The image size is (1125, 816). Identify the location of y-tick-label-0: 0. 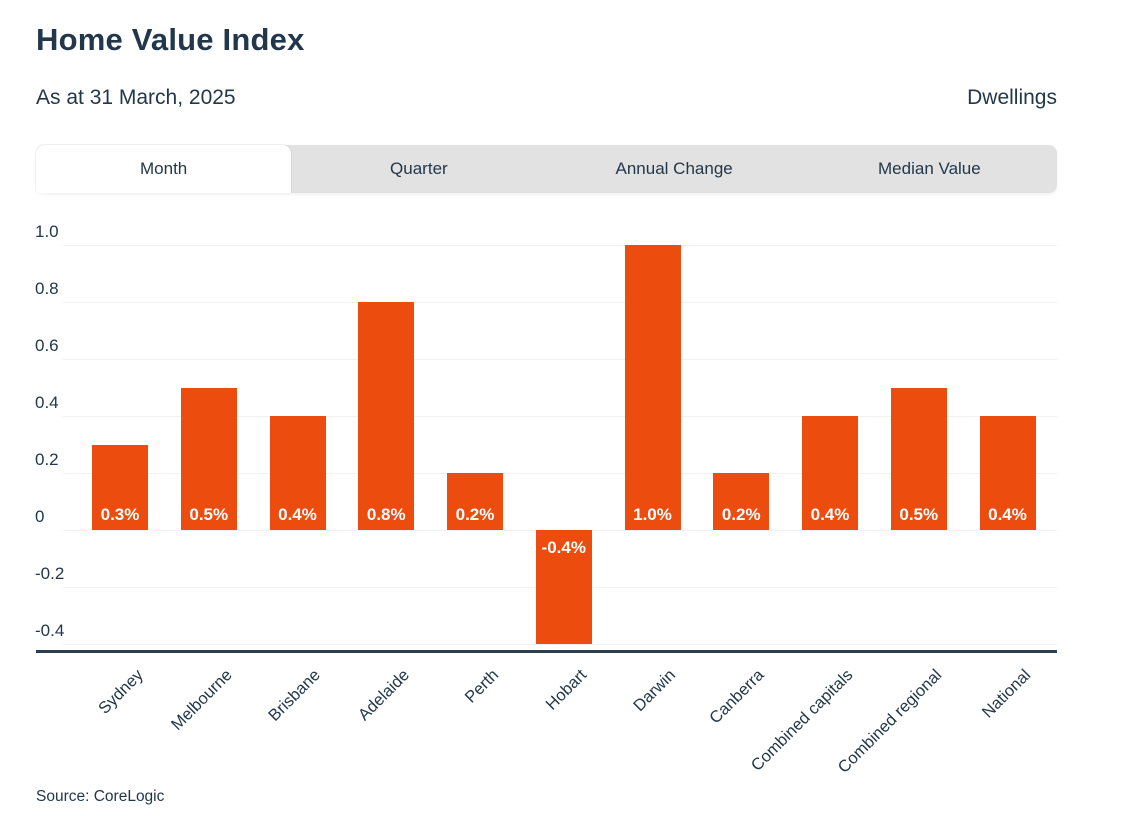
(40, 516).